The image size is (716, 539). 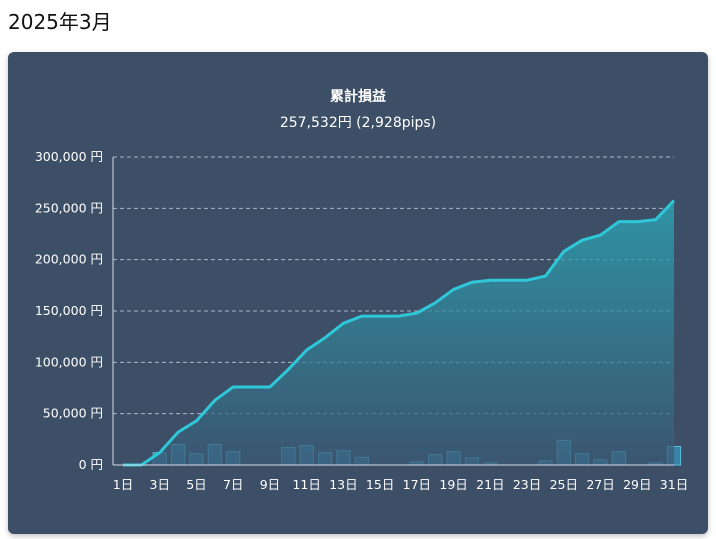 What do you see at coordinates (358, 97) in the screenshot?
I see `chart-title: 累計損益` at bounding box center [358, 97].